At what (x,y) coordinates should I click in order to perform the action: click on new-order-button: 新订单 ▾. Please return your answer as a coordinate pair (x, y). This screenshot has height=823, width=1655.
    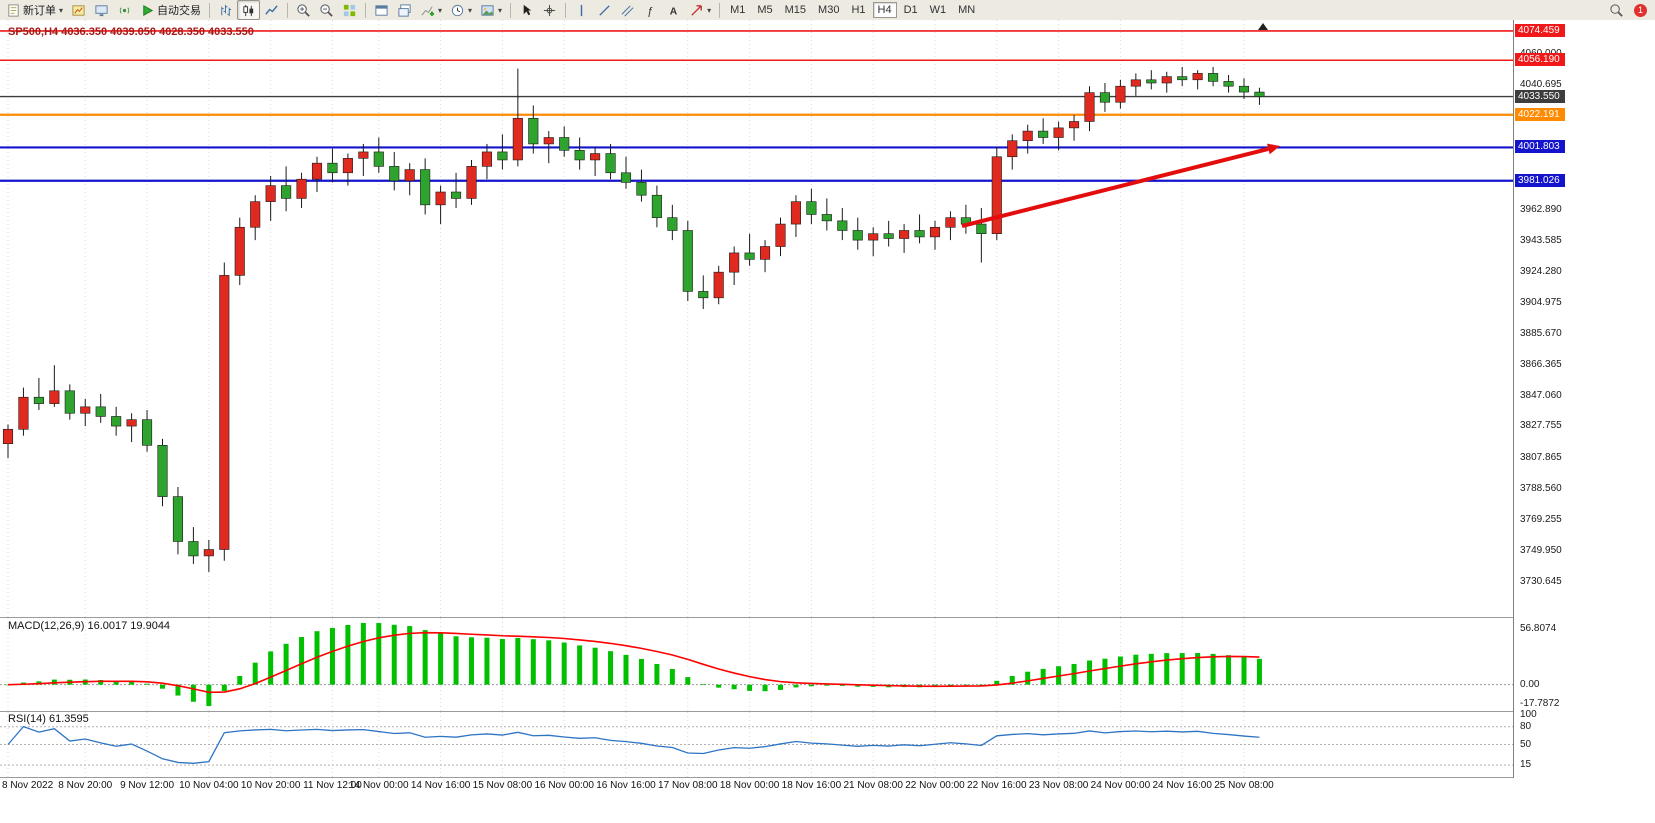
    Looking at the image, I should click on (34, 10).